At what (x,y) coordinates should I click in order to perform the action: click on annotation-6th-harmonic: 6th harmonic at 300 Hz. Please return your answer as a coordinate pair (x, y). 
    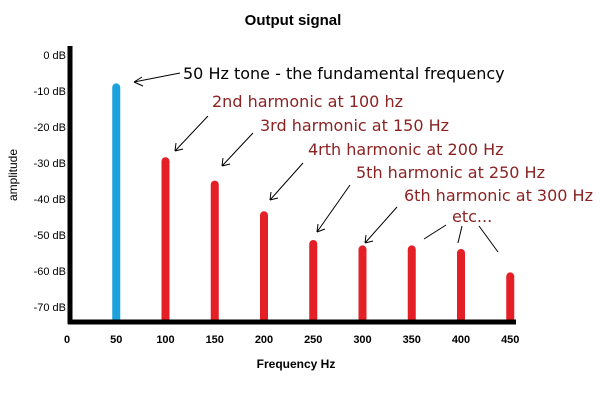
    Looking at the image, I should click on (498, 195).